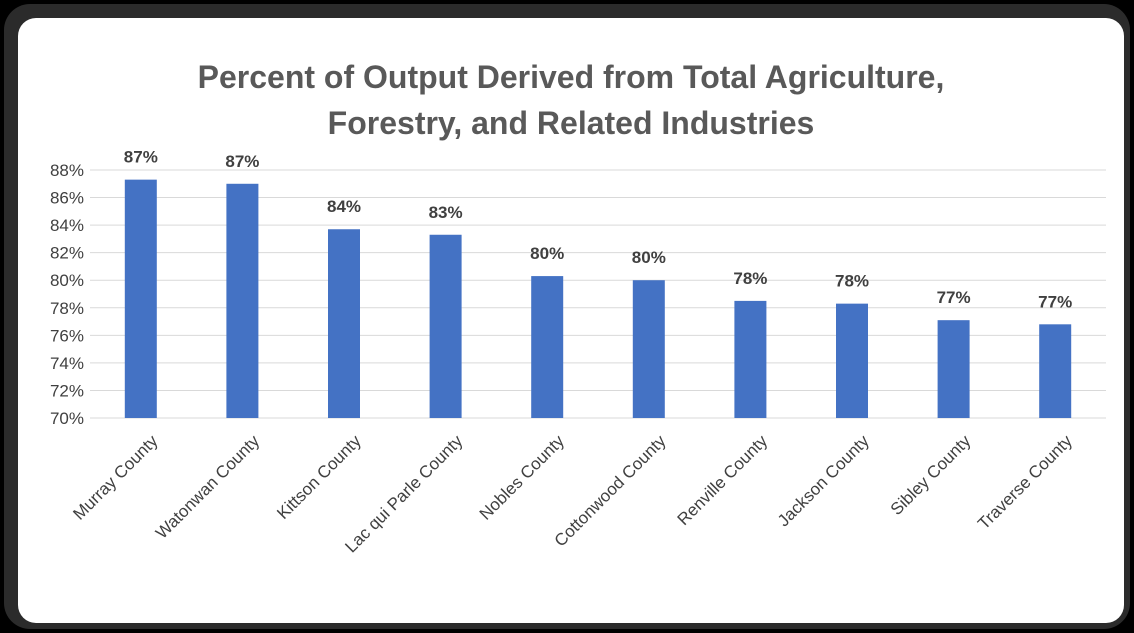  I want to click on y-tick-label: 82%, so click(67, 253).